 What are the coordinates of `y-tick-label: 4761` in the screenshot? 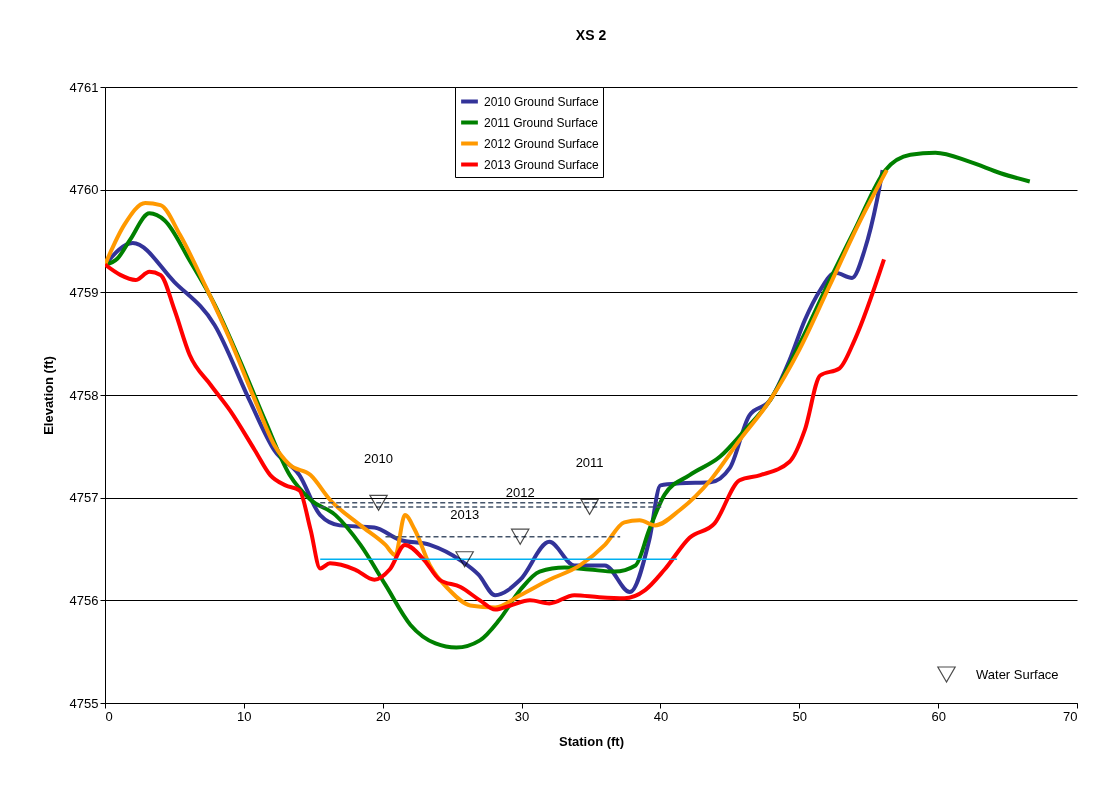 It's located at (84, 87).